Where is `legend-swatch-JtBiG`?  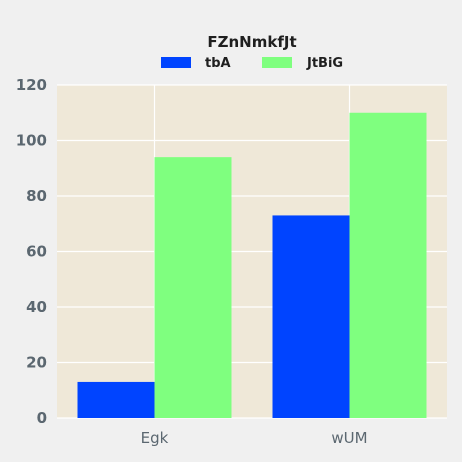 legend-swatch-JtBiG is located at coordinates (277, 62).